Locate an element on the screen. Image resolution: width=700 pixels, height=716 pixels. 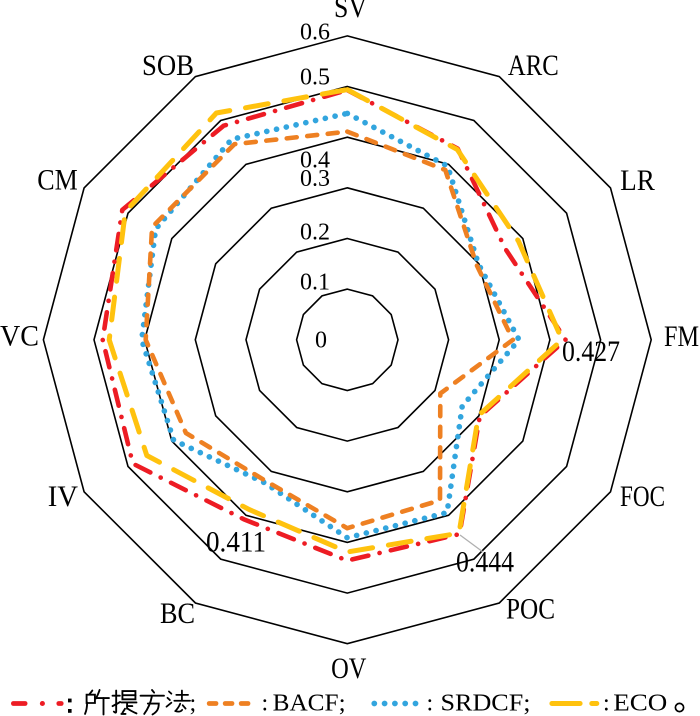
svg-text: 0 is located at coordinates (321, 341).